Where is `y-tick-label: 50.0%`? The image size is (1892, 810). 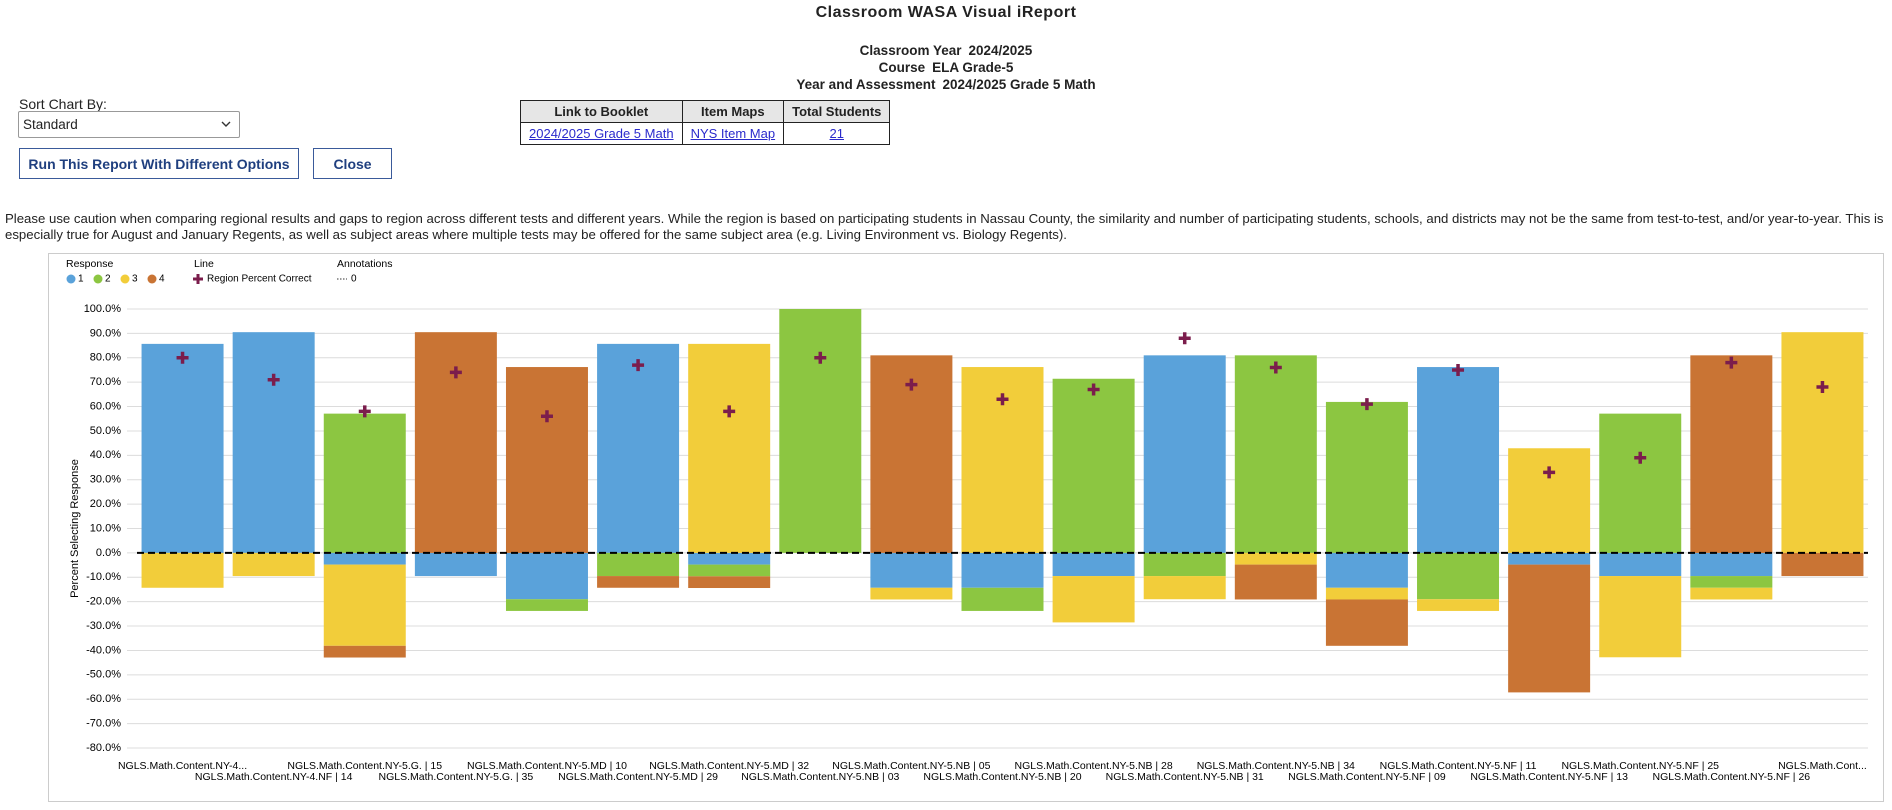 y-tick-label: 50.0% is located at coordinates (105, 431).